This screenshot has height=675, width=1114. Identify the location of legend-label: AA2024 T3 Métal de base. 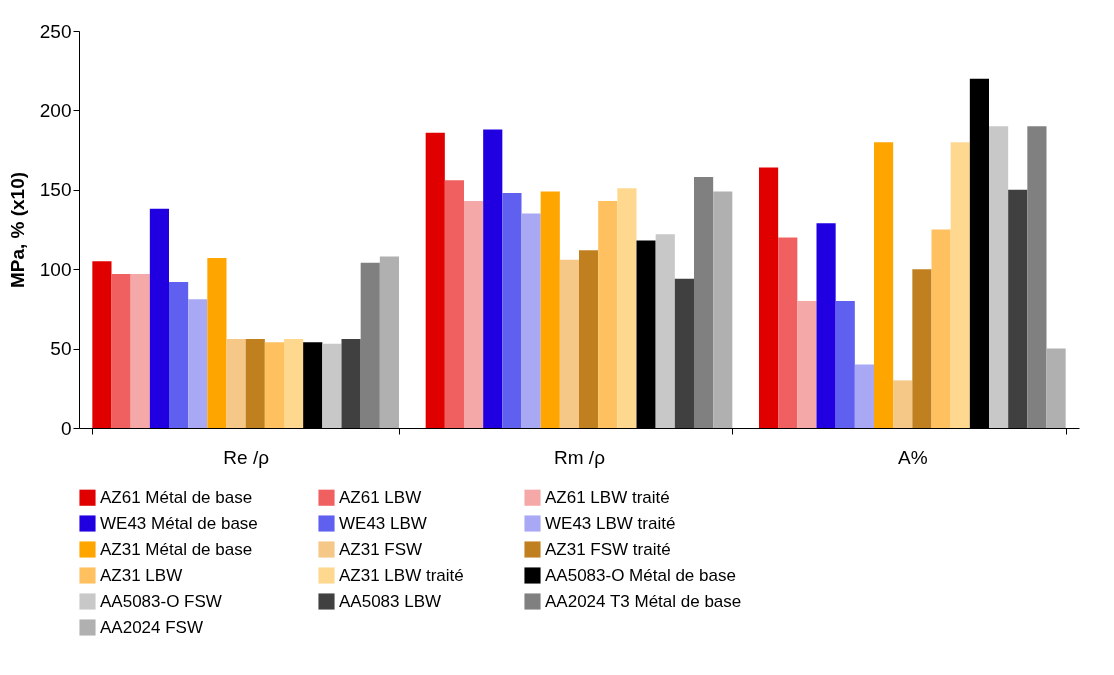
(643, 601).